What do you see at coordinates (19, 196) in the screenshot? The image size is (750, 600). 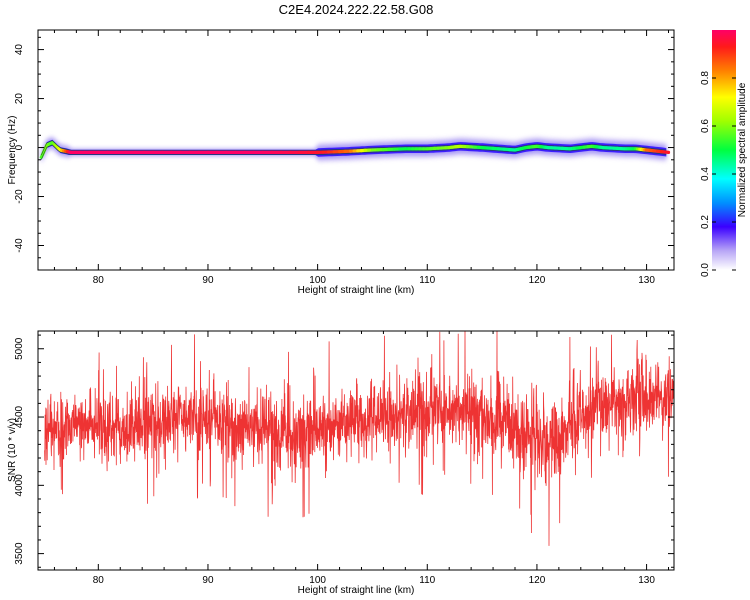 I see `spectrogram-ytick-label: -20` at bounding box center [19, 196].